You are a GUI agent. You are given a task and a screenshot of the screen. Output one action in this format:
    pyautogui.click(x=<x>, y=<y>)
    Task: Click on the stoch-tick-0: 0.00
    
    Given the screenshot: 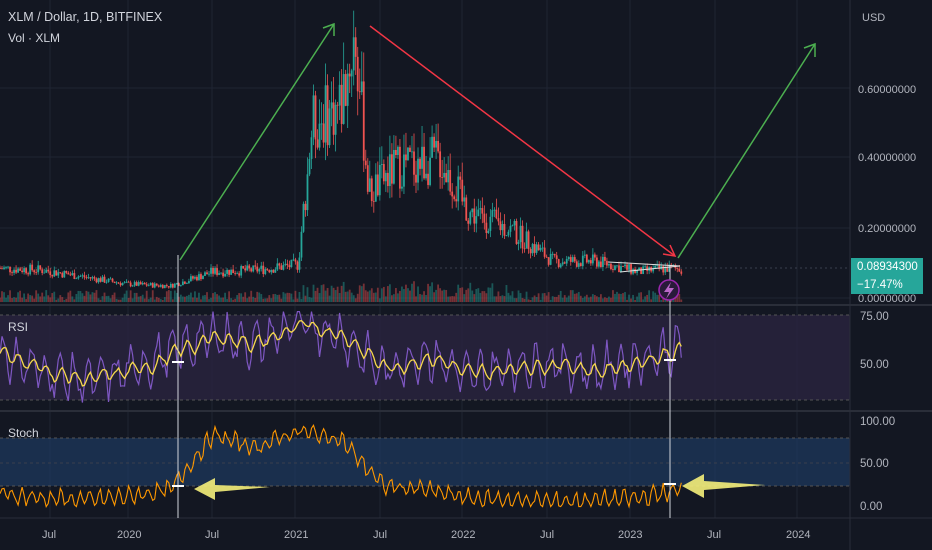 What is the action you would take?
    pyautogui.click(x=871, y=507)
    